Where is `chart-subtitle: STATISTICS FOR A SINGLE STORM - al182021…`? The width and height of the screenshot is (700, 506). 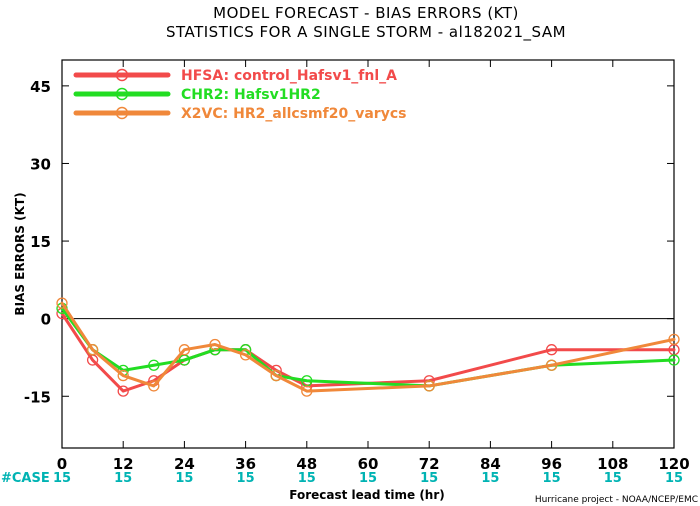 chart-subtitle: STATISTICS FOR A SINGLE STORM - al182021… is located at coordinates (366, 32).